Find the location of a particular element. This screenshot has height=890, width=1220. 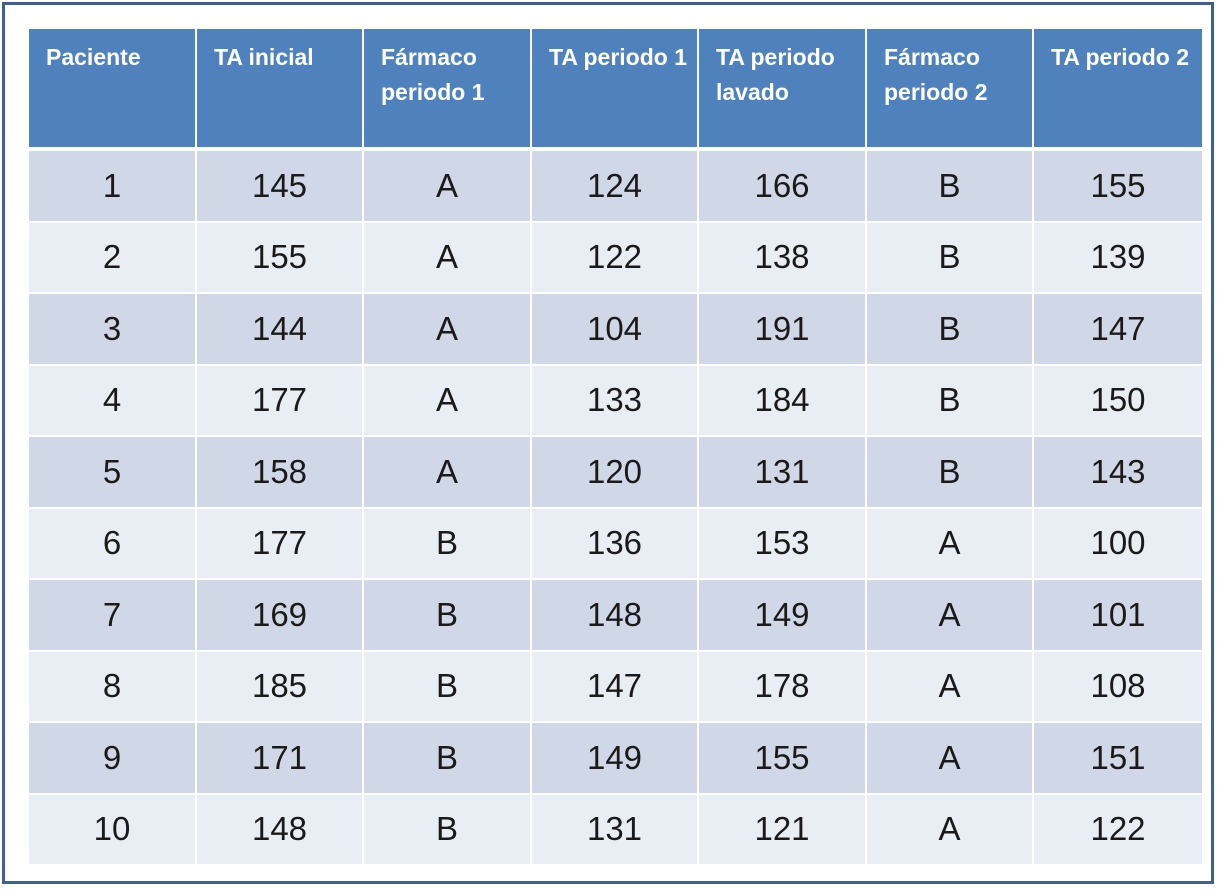

header-cell: TA periodo 1 is located at coordinates (615, 90).